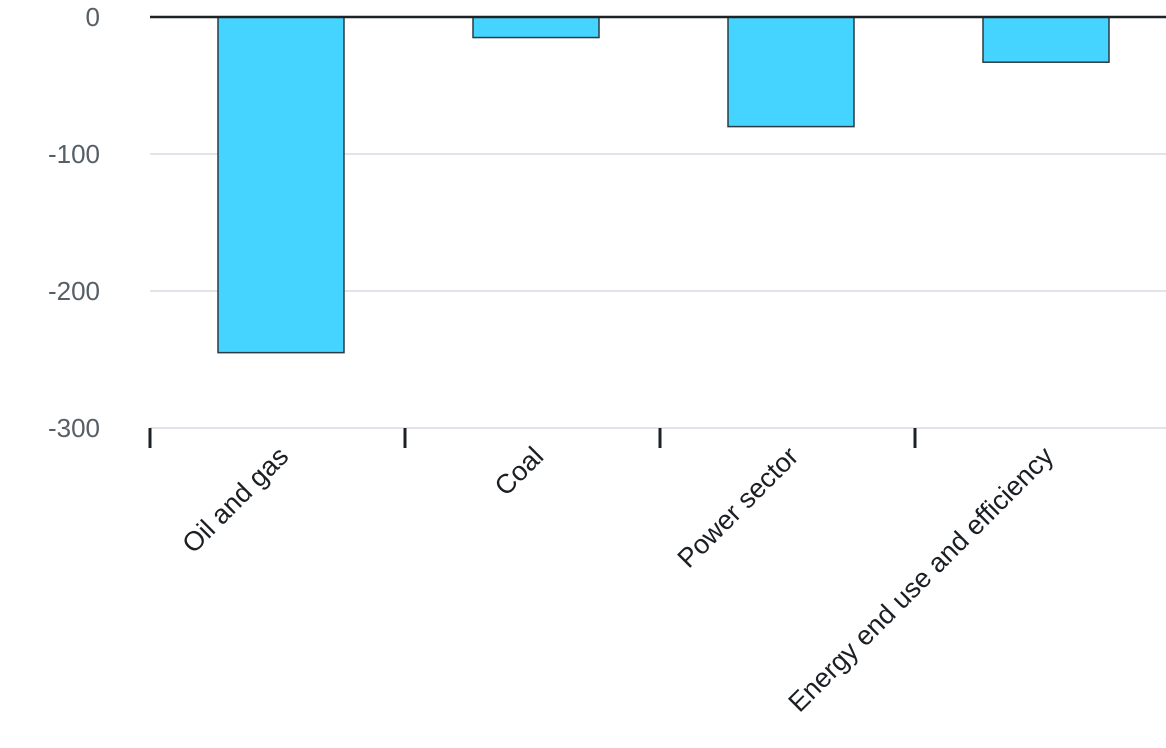  What do you see at coordinates (74, 428) in the screenshot?
I see `y-tick-label: -300` at bounding box center [74, 428].